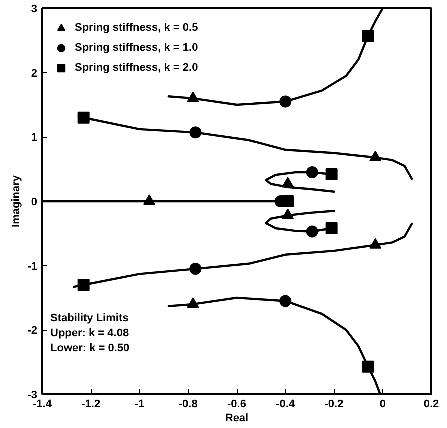 The height and width of the screenshot is (428, 447). What do you see at coordinates (383, 404) in the screenshot?
I see `x-tick-label: 0` at bounding box center [383, 404].